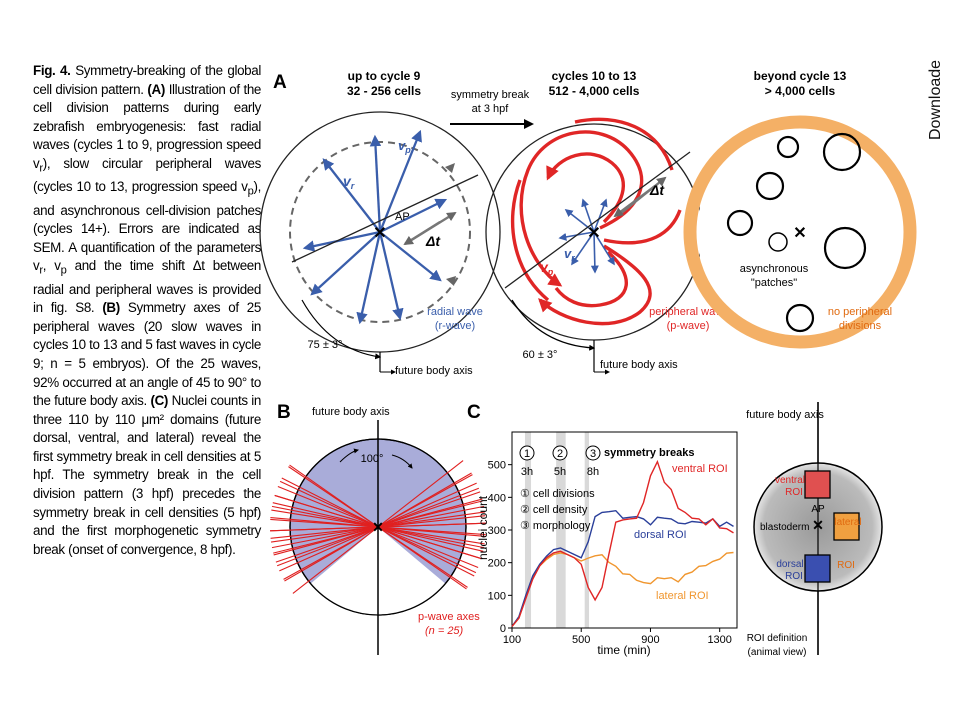 The image size is (960, 720). I want to click on roi-dorsal-label-1: dorsal, so click(789, 564).